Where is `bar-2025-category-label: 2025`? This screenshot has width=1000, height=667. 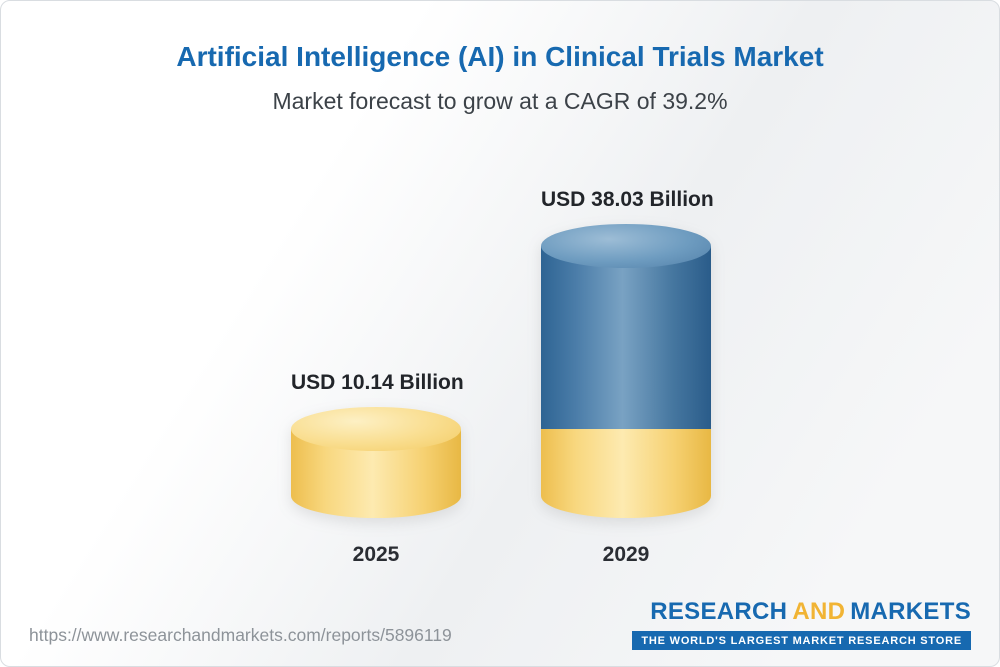
bar-2025-category-label: 2025 is located at coordinates (376, 554).